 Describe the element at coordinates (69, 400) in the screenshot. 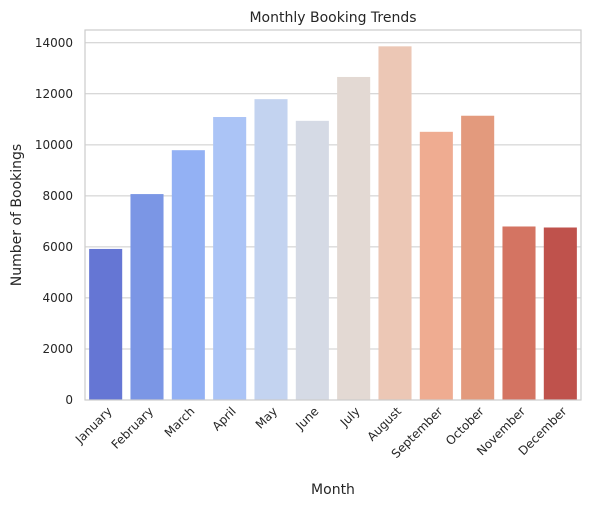

I see `y-tick-label: 0` at that location.